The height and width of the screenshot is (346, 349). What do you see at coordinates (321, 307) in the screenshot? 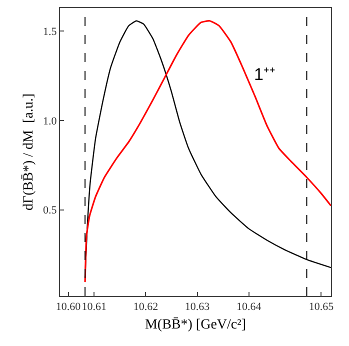
I see `x-tick-label: 10.65` at bounding box center [321, 307].